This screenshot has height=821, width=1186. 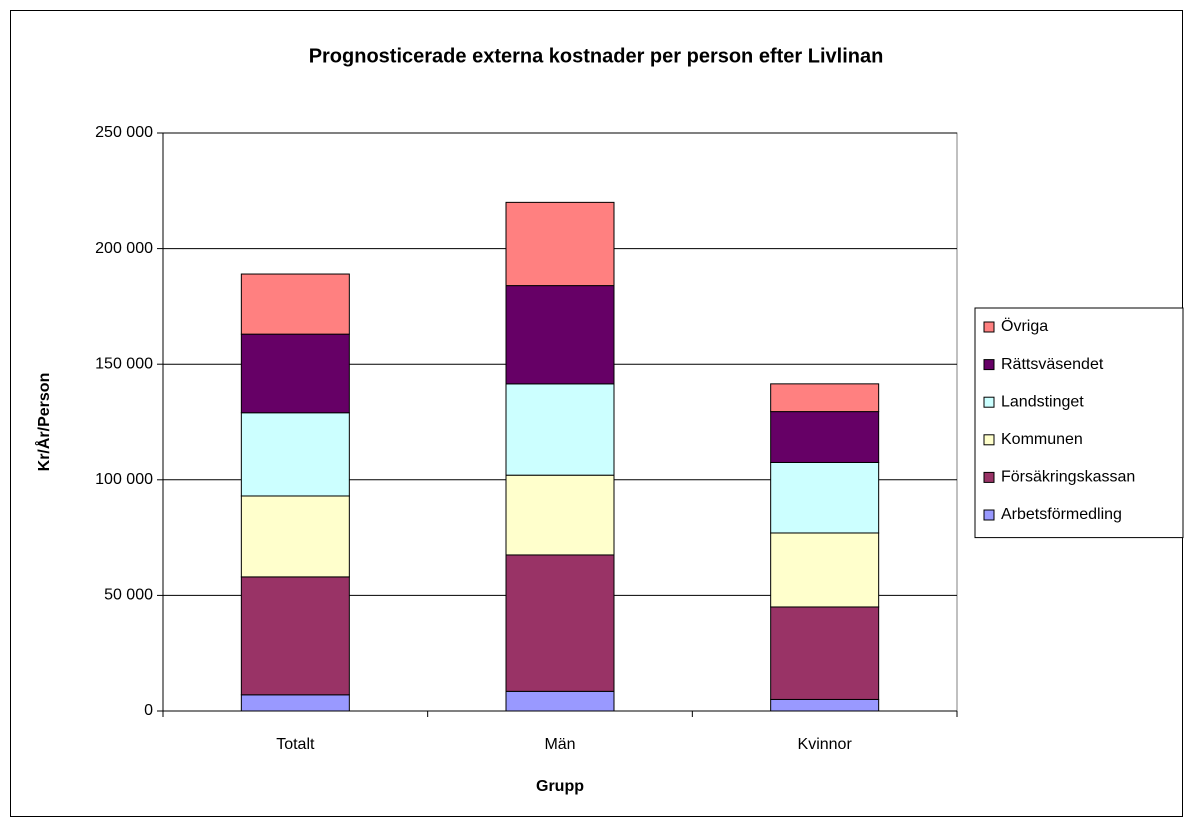 I want to click on legend-label: Rättsväsendet, so click(x=1052, y=364).